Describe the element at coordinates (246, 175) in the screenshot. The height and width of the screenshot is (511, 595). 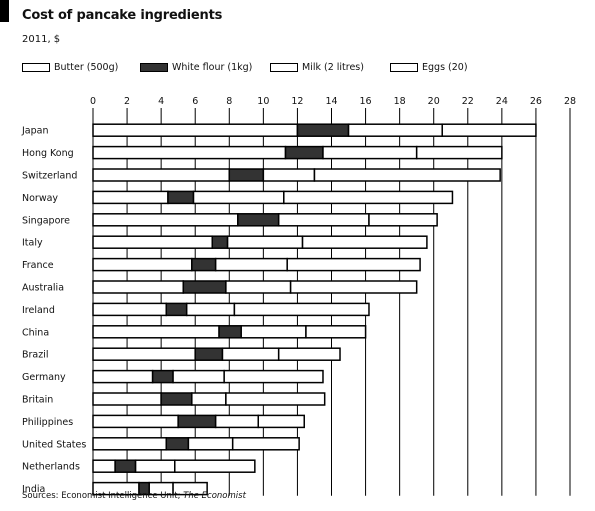
I see `bar-switzerland-white-flour-1kg` at that location.